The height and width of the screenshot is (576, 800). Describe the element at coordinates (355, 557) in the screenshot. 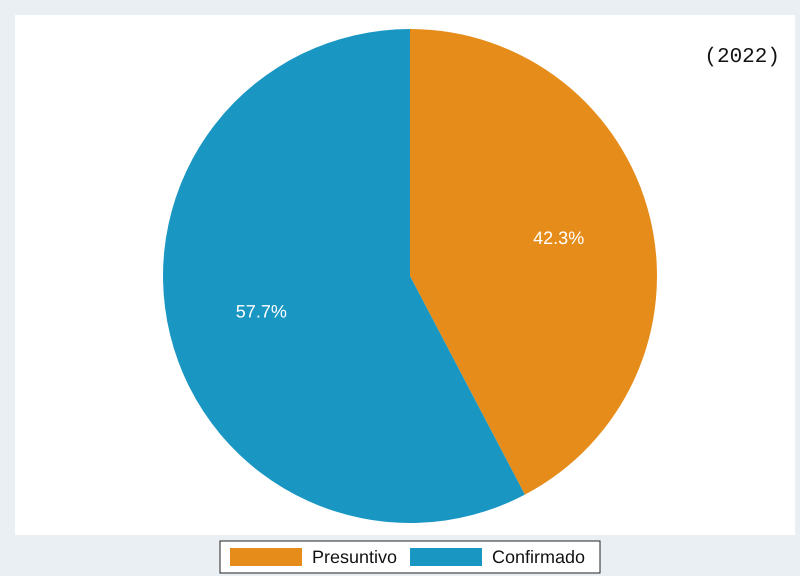

I see `legend-label: Presuntivo` at that location.